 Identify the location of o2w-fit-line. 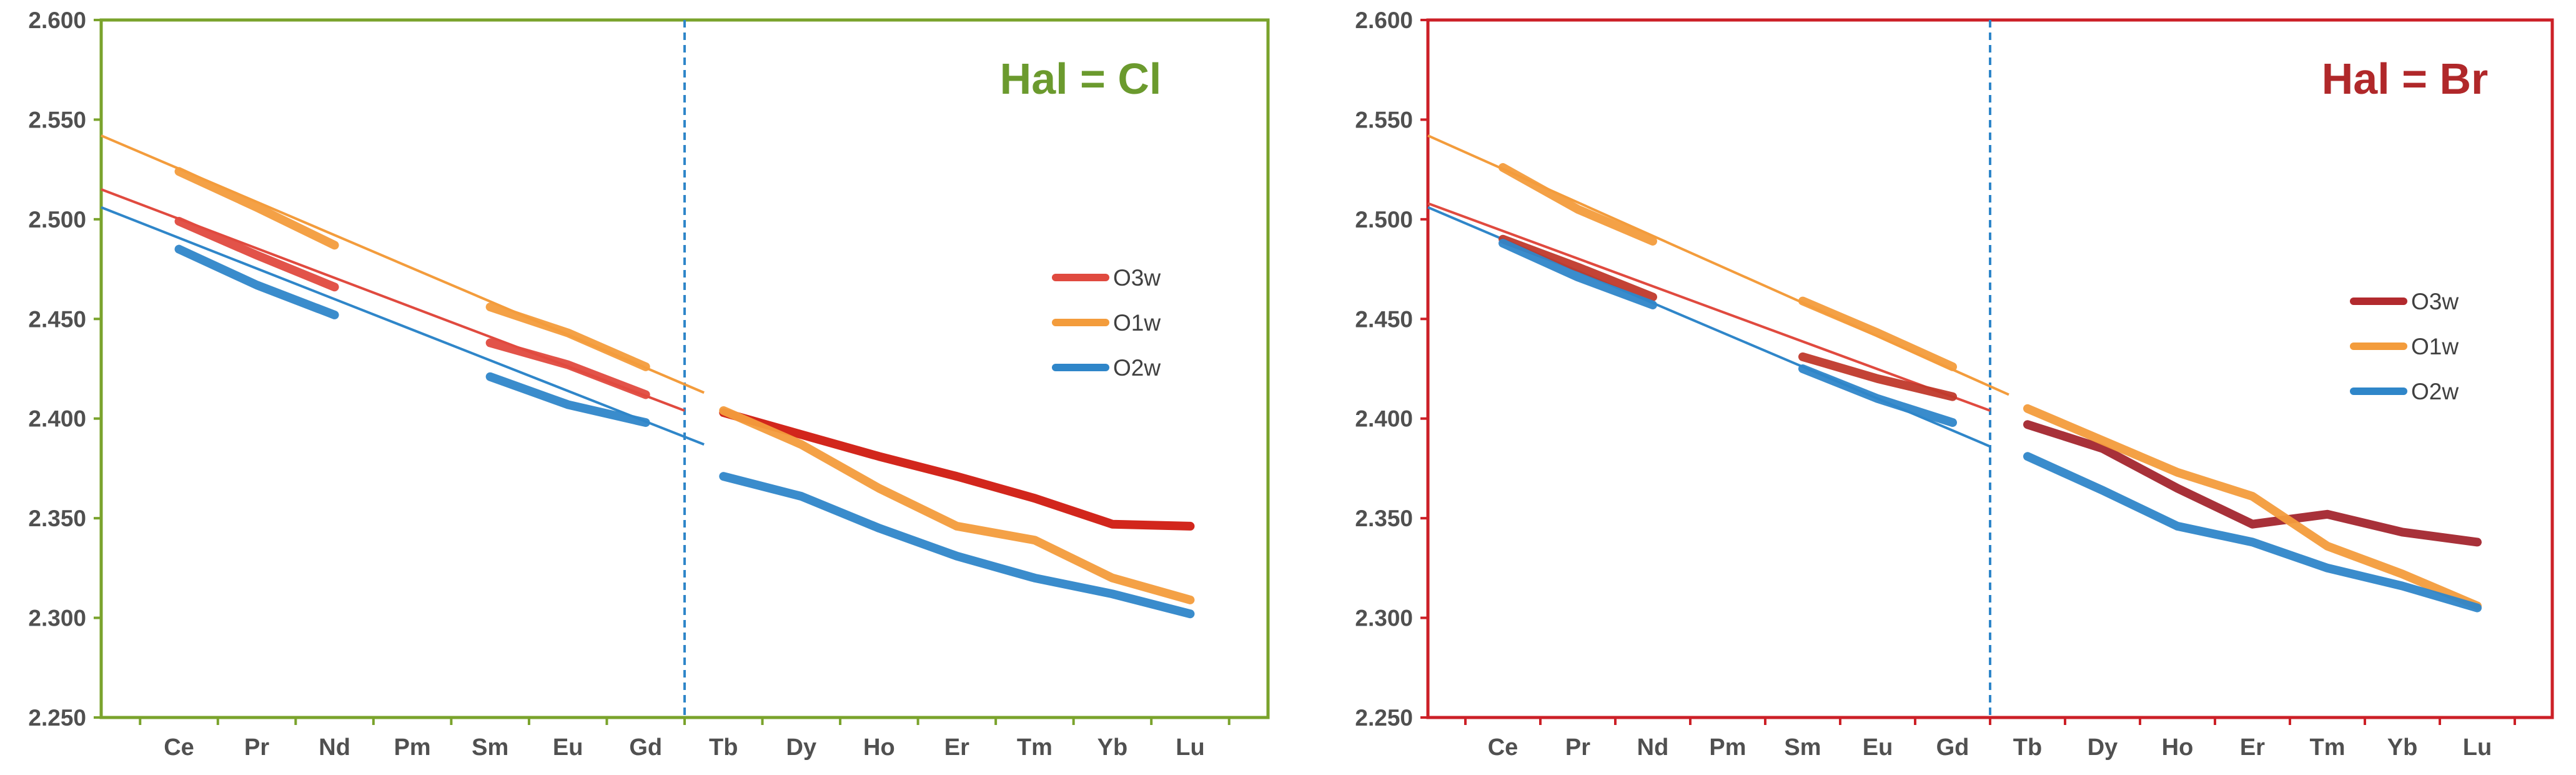
(403, 326).